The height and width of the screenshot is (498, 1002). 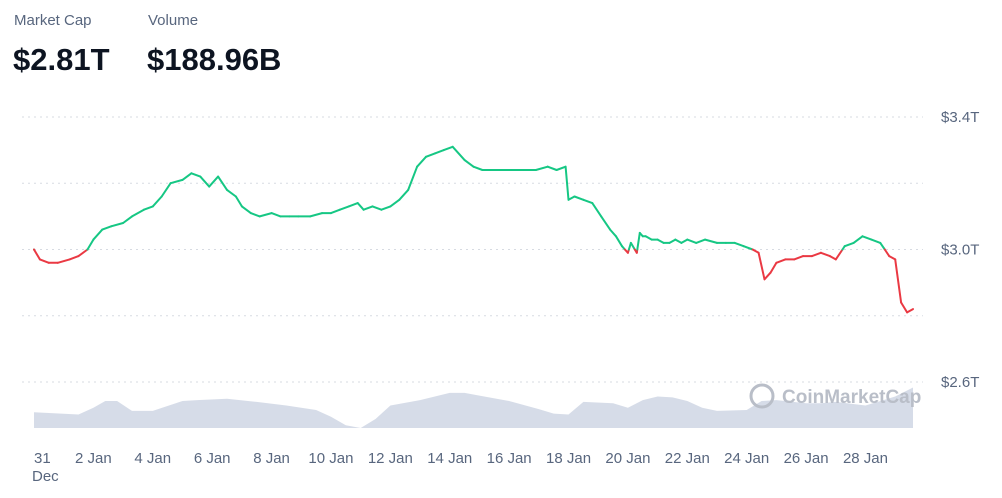 I want to click on coinmarketcap-logo-icon, so click(x=762, y=396).